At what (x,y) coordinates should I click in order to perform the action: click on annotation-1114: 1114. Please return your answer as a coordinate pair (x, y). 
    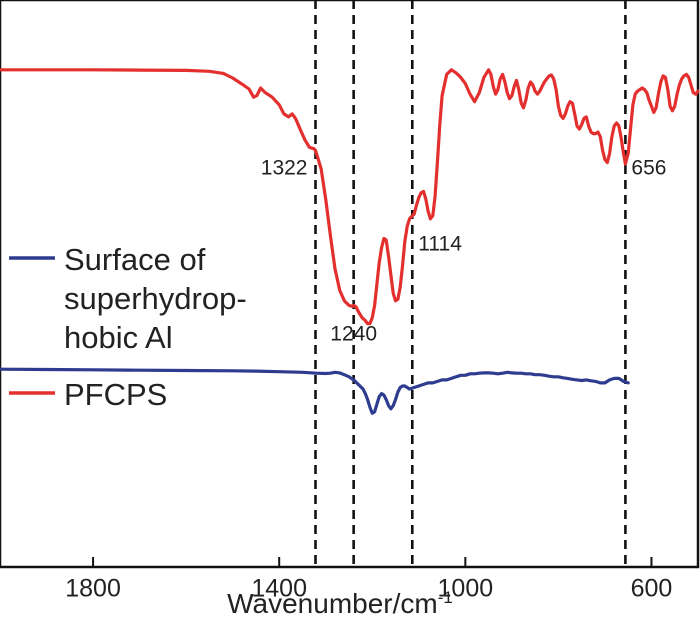
    Looking at the image, I should click on (440, 244).